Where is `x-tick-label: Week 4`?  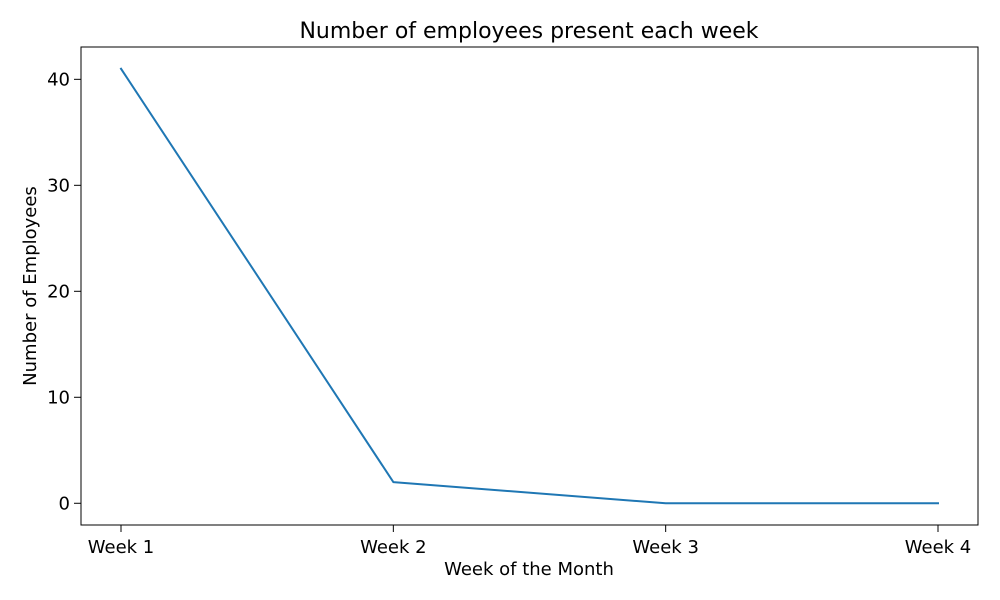
x-tick-label: Week 4 is located at coordinates (938, 547).